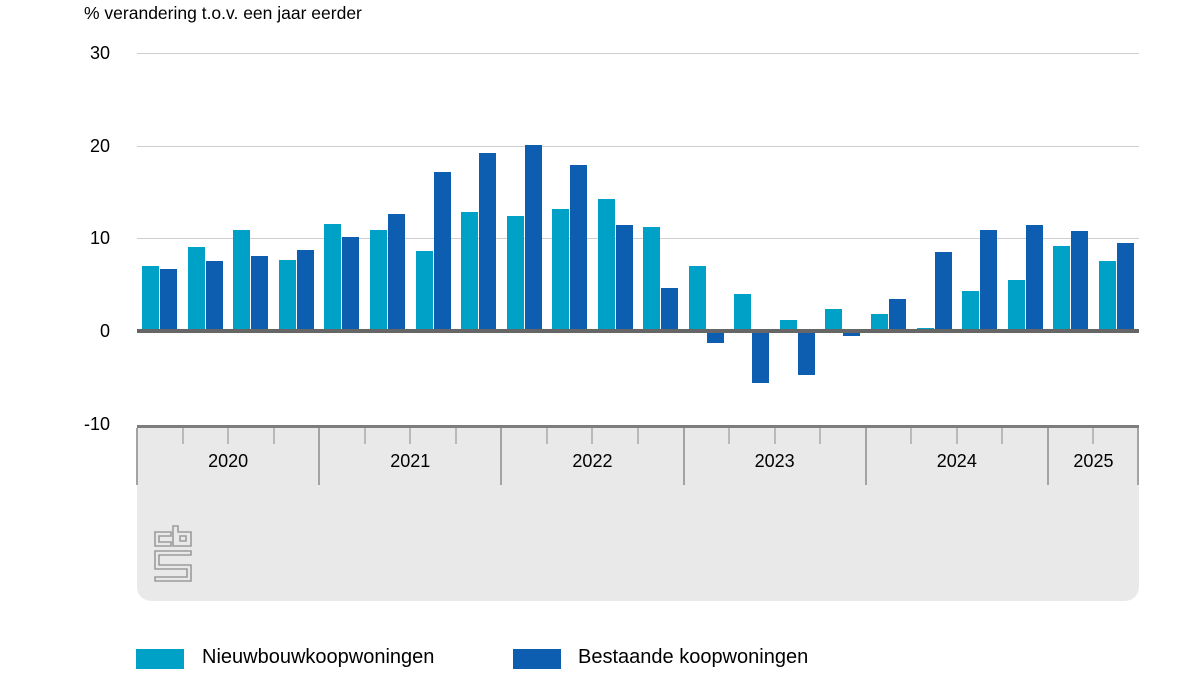 This screenshot has width=1200, height=675. What do you see at coordinates (897, 314) in the screenshot?
I see `bar-bestaand-2024-q1` at bounding box center [897, 314].